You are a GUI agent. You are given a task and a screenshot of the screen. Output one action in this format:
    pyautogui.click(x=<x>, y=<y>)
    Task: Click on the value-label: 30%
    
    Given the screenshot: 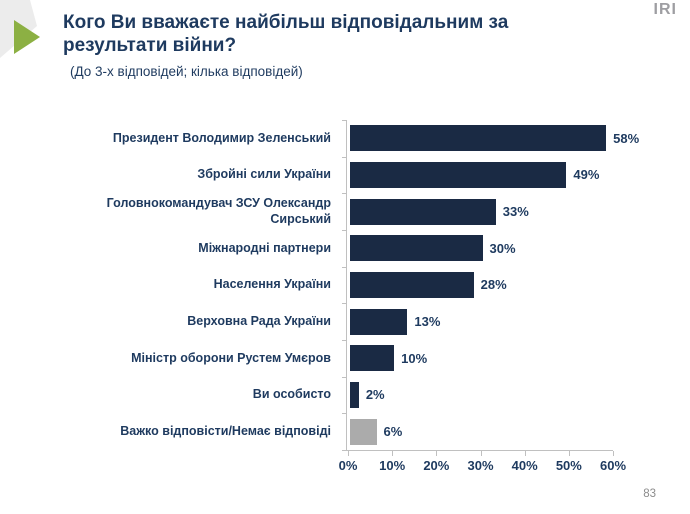 What is the action you would take?
    pyautogui.click(x=502, y=248)
    